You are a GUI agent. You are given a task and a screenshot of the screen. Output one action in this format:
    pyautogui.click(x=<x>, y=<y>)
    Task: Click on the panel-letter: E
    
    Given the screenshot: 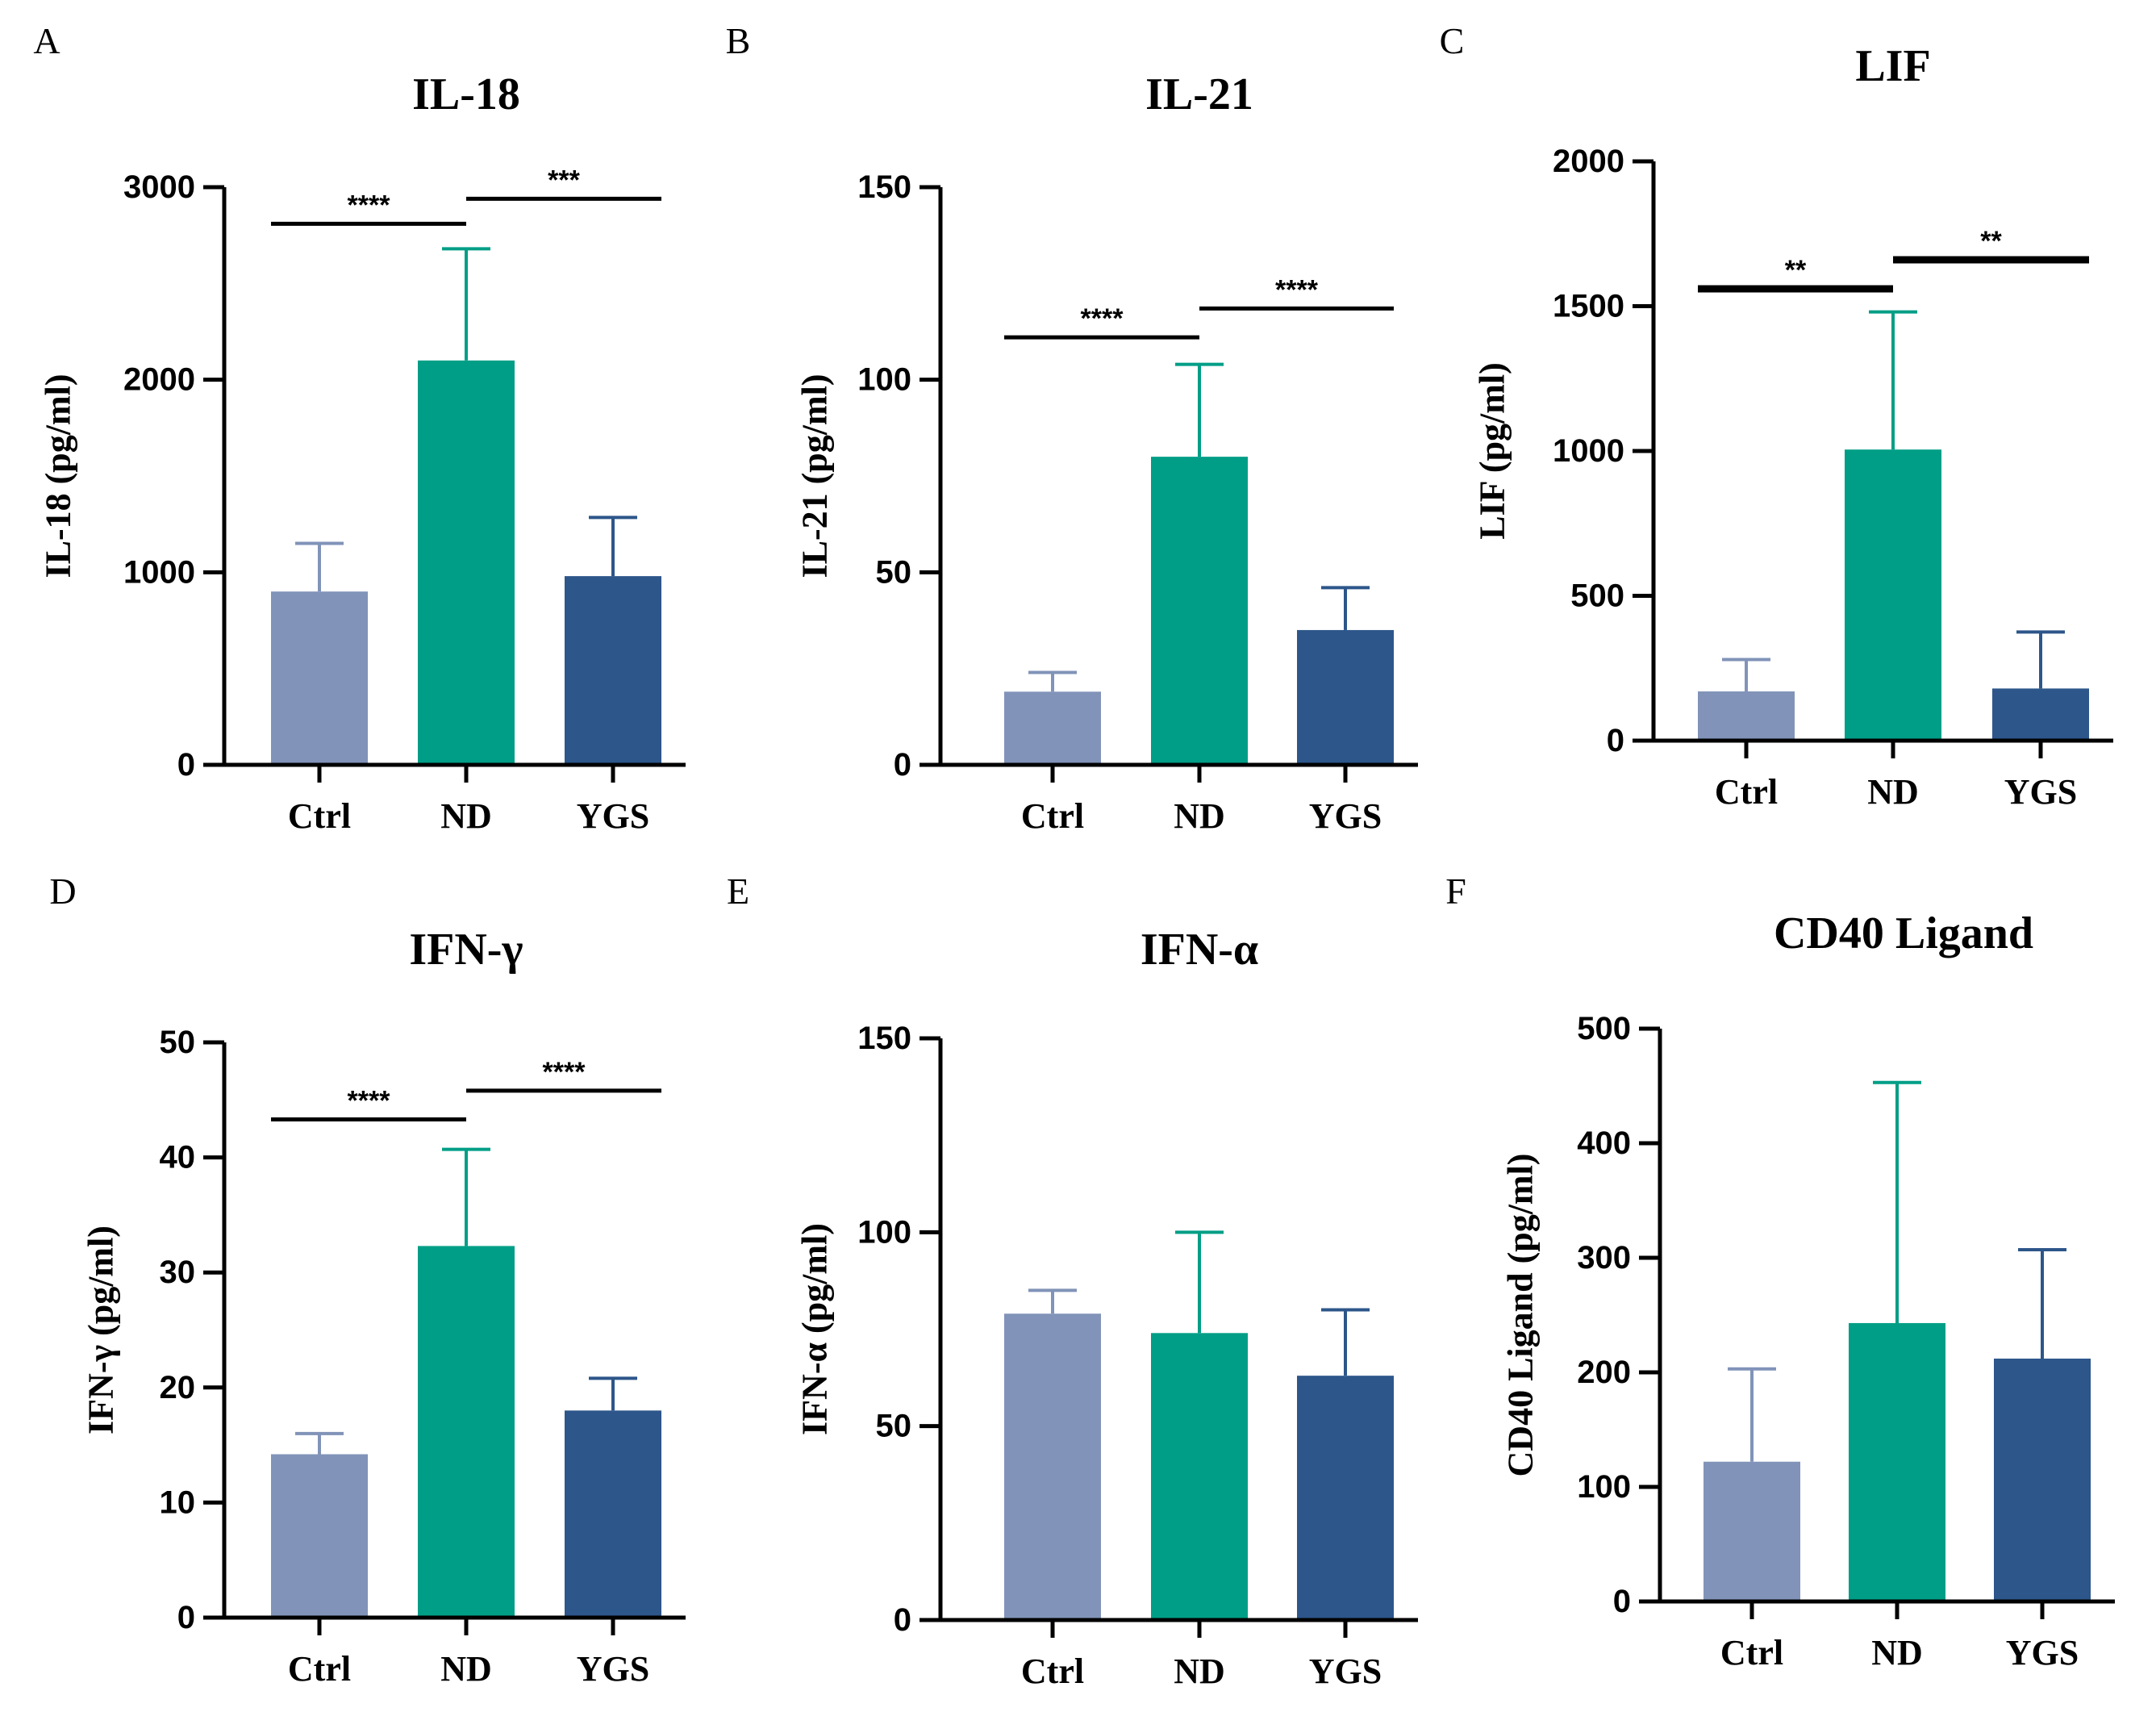 What is the action you would take?
    pyautogui.click(x=738, y=891)
    